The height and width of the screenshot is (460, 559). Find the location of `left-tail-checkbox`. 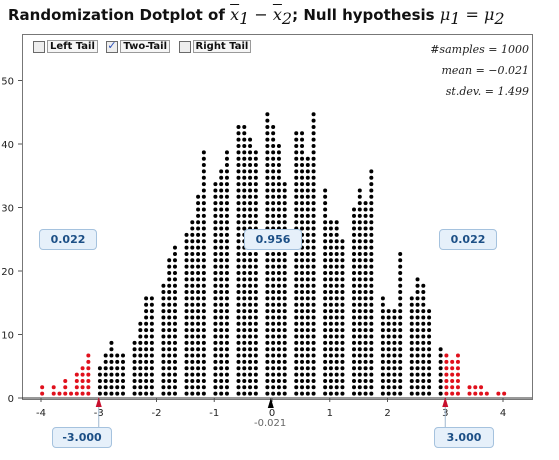

left-tail-checkbox is located at coordinates (39, 46).